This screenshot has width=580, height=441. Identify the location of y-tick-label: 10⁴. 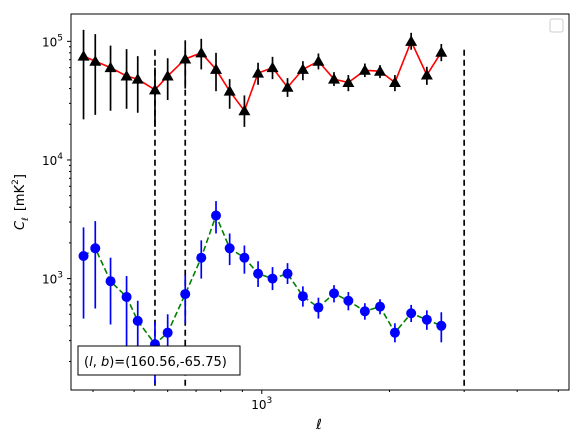
(52, 160).